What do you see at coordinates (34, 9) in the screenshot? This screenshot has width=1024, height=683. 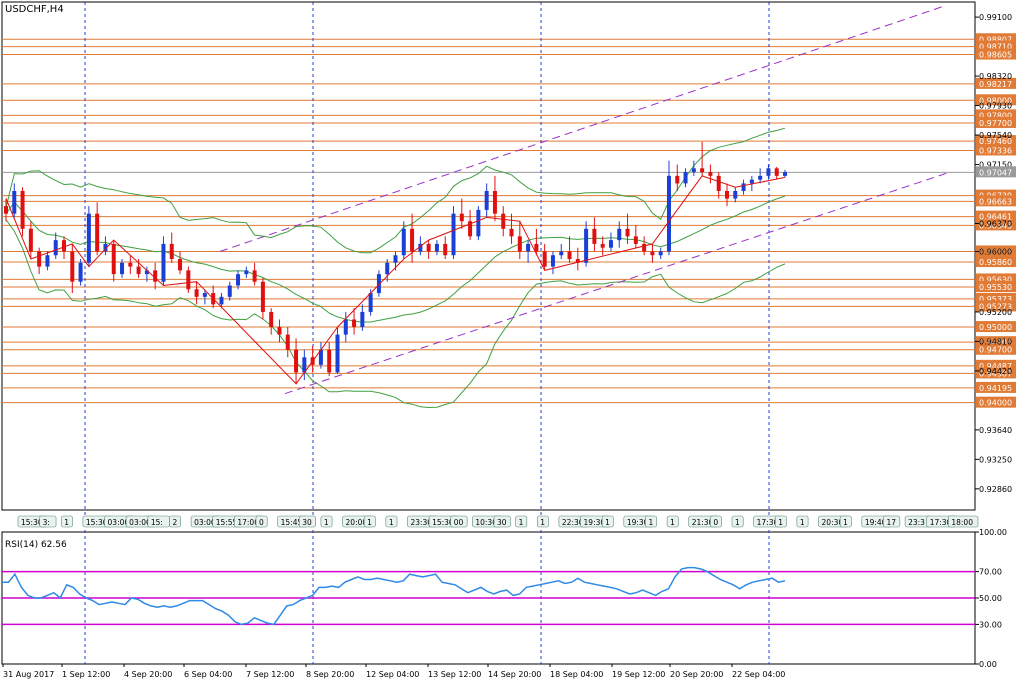 I see `symbol-title: USDCHF,H4` at bounding box center [34, 9].